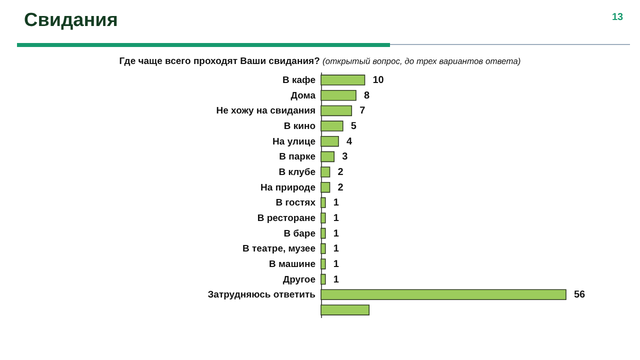 This screenshot has height=360, width=640. Describe the element at coordinates (367, 96) in the screenshot. I see `data-label: 8` at that location.